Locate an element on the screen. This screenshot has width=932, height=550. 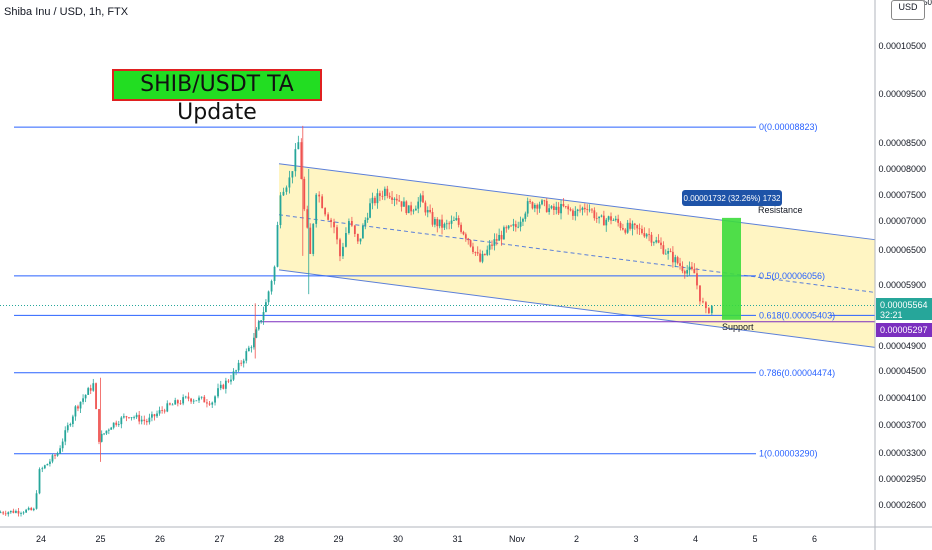
resistance-label: Resistance is located at coordinates (780, 210).